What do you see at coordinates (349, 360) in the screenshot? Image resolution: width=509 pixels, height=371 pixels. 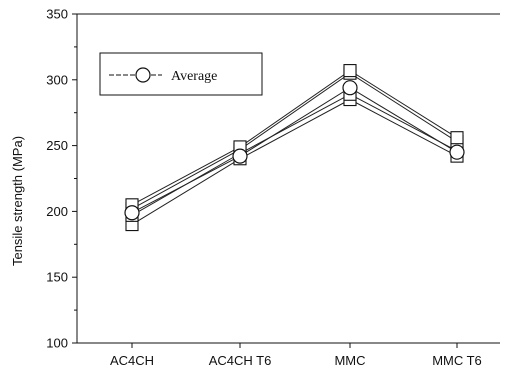 I see `x-tick-label-2: MMC` at bounding box center [349, 360].